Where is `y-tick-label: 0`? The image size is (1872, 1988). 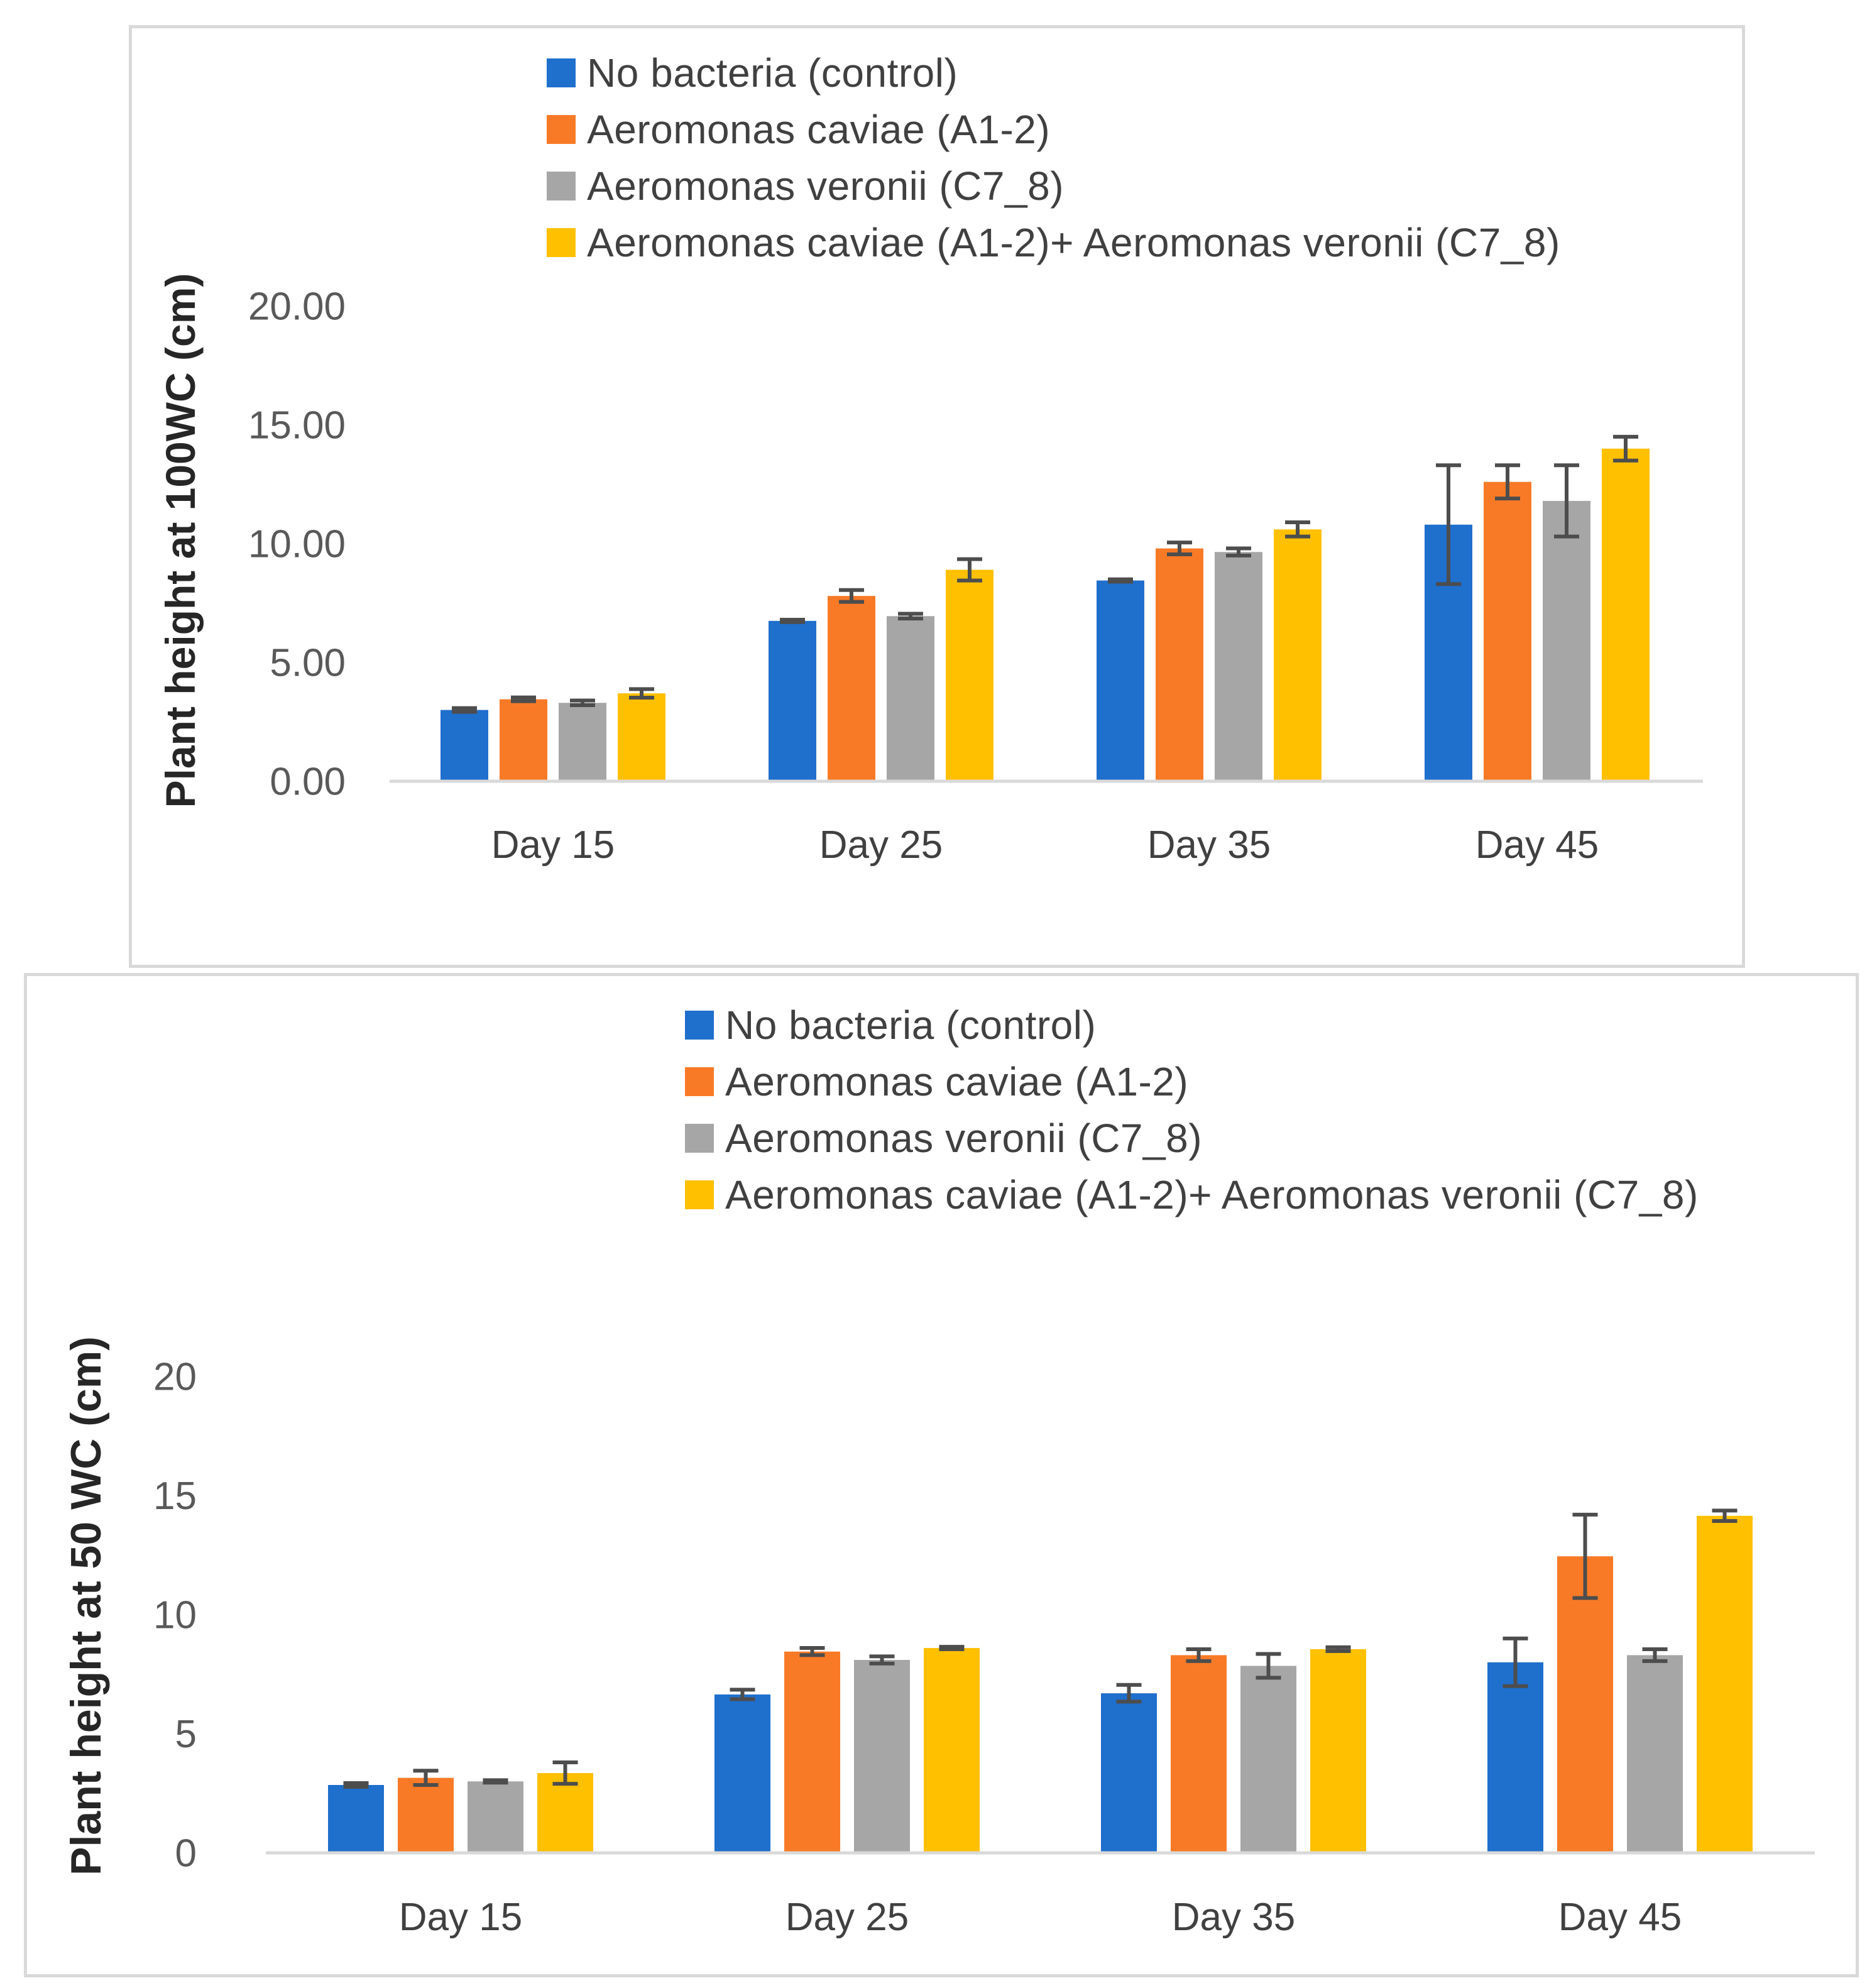
y-tick-label: 0 is located at coordinates (186, 1853).